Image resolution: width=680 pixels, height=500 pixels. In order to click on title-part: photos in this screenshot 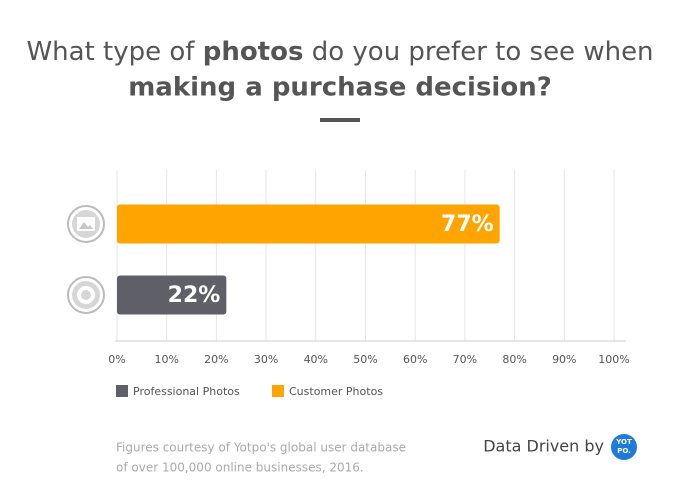, I will do `click(253, 52)`.